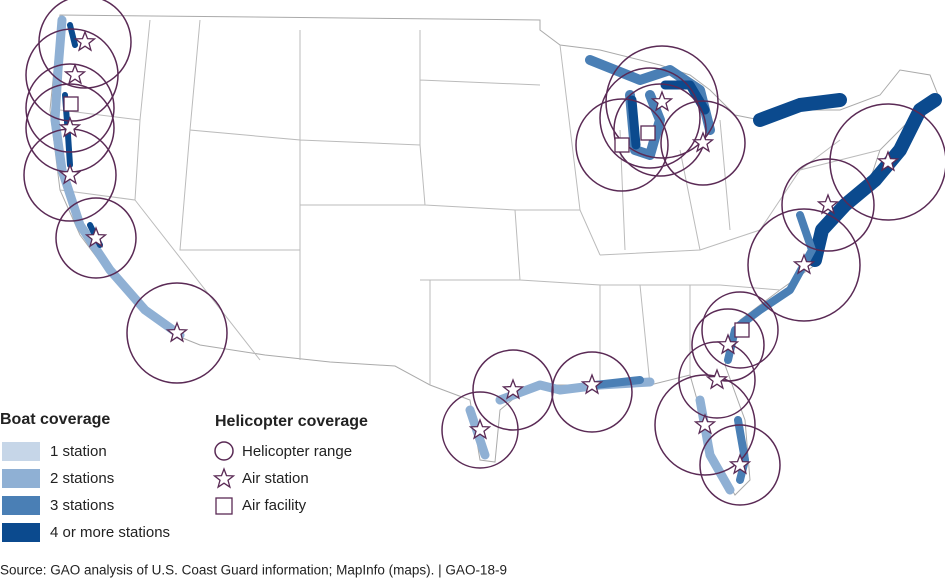  Describe the element at coordinates (297, 451) in the screenshot. I see `legend-label: Helicopter range` at that location.